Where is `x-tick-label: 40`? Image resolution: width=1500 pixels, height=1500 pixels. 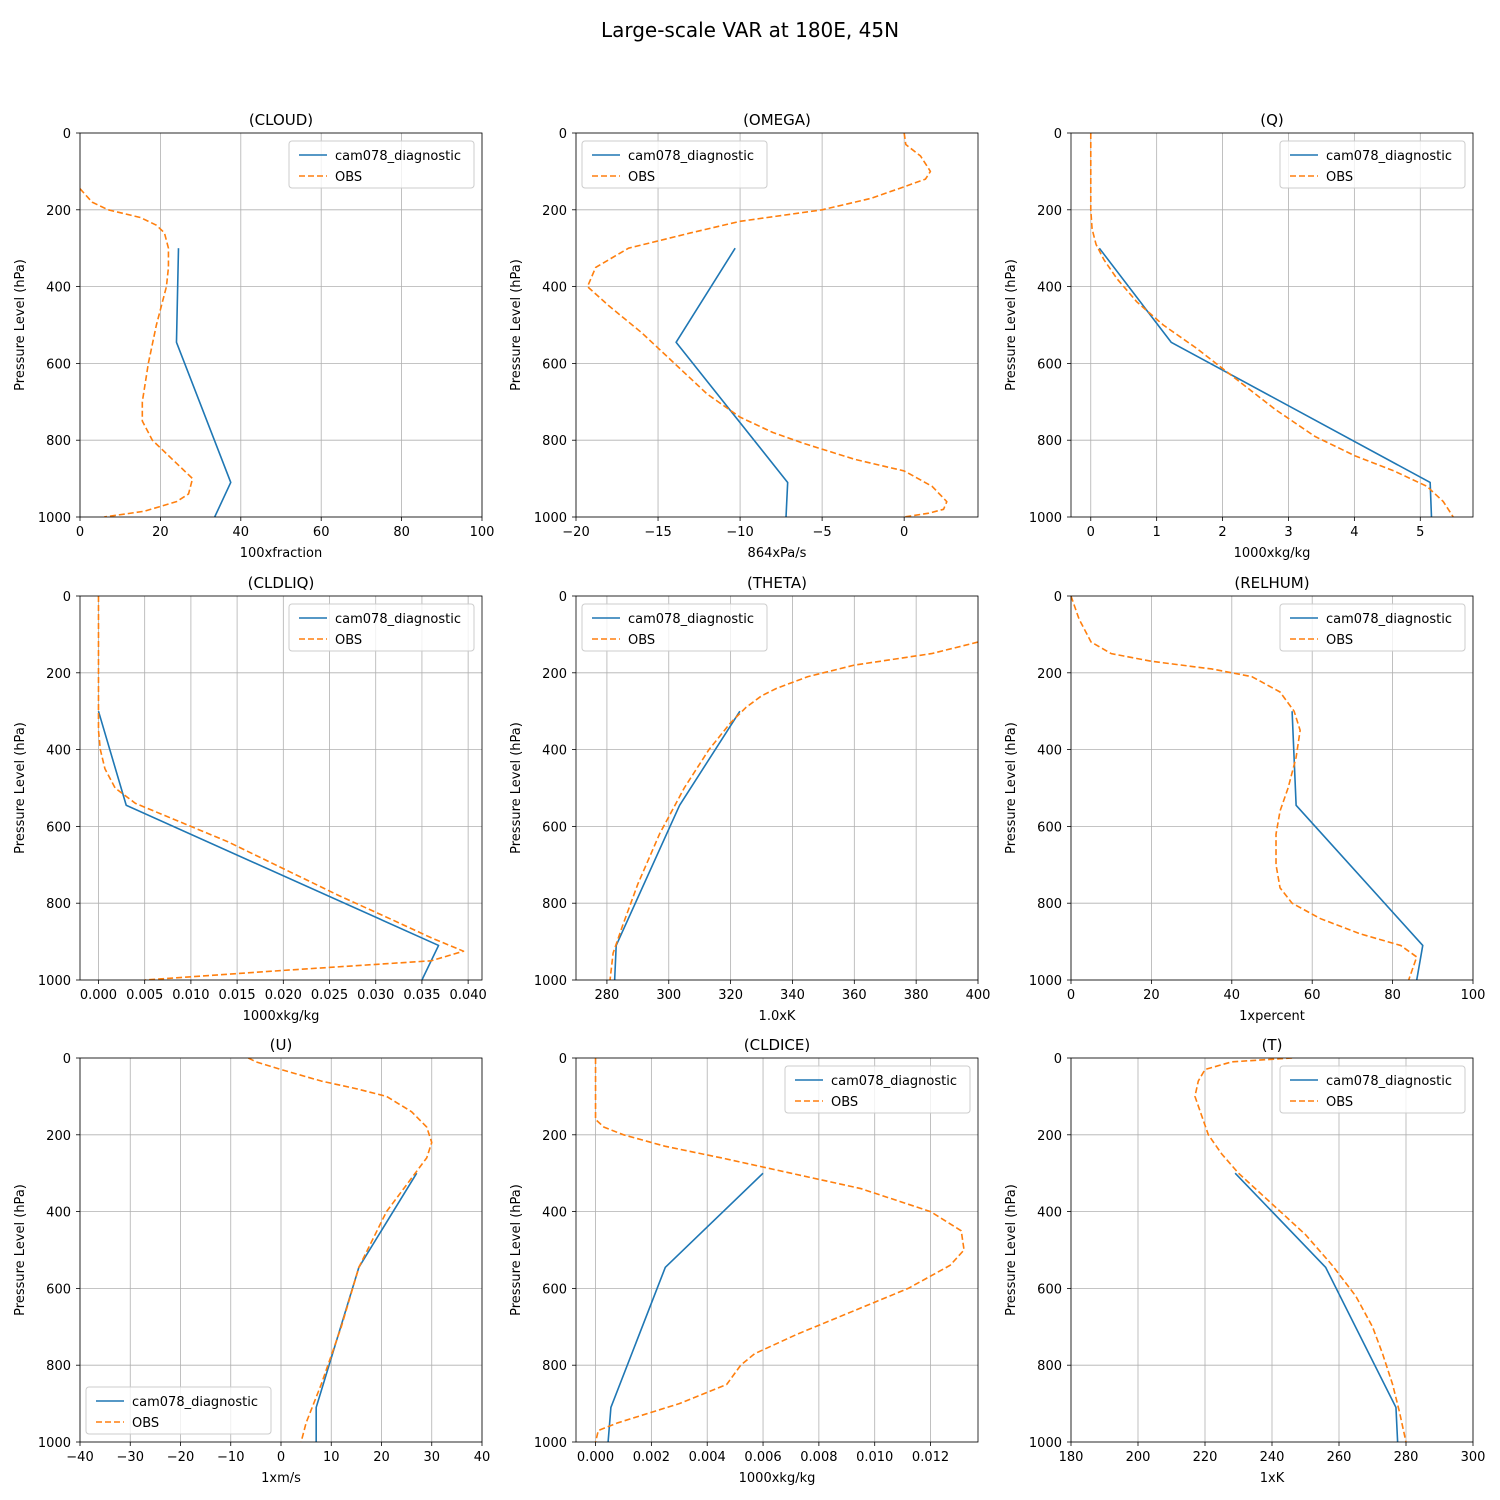 x-tick-label: 40 is located at coordinates (241, 532).